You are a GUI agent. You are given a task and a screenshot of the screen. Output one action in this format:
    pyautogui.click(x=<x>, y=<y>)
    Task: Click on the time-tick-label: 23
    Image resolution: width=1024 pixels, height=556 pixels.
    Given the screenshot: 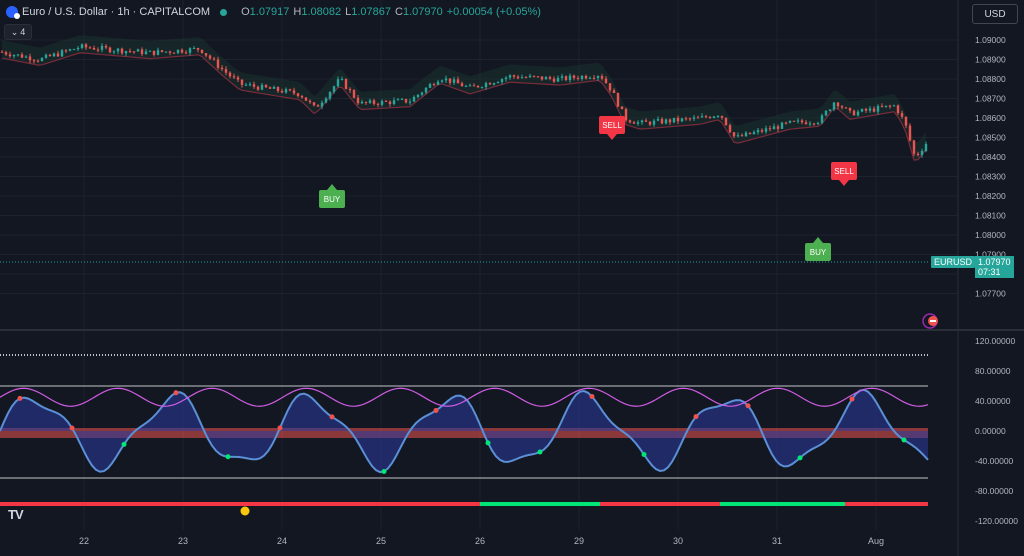 What is the action you would take?
    pyautogui.click(x=183, y=541)
    